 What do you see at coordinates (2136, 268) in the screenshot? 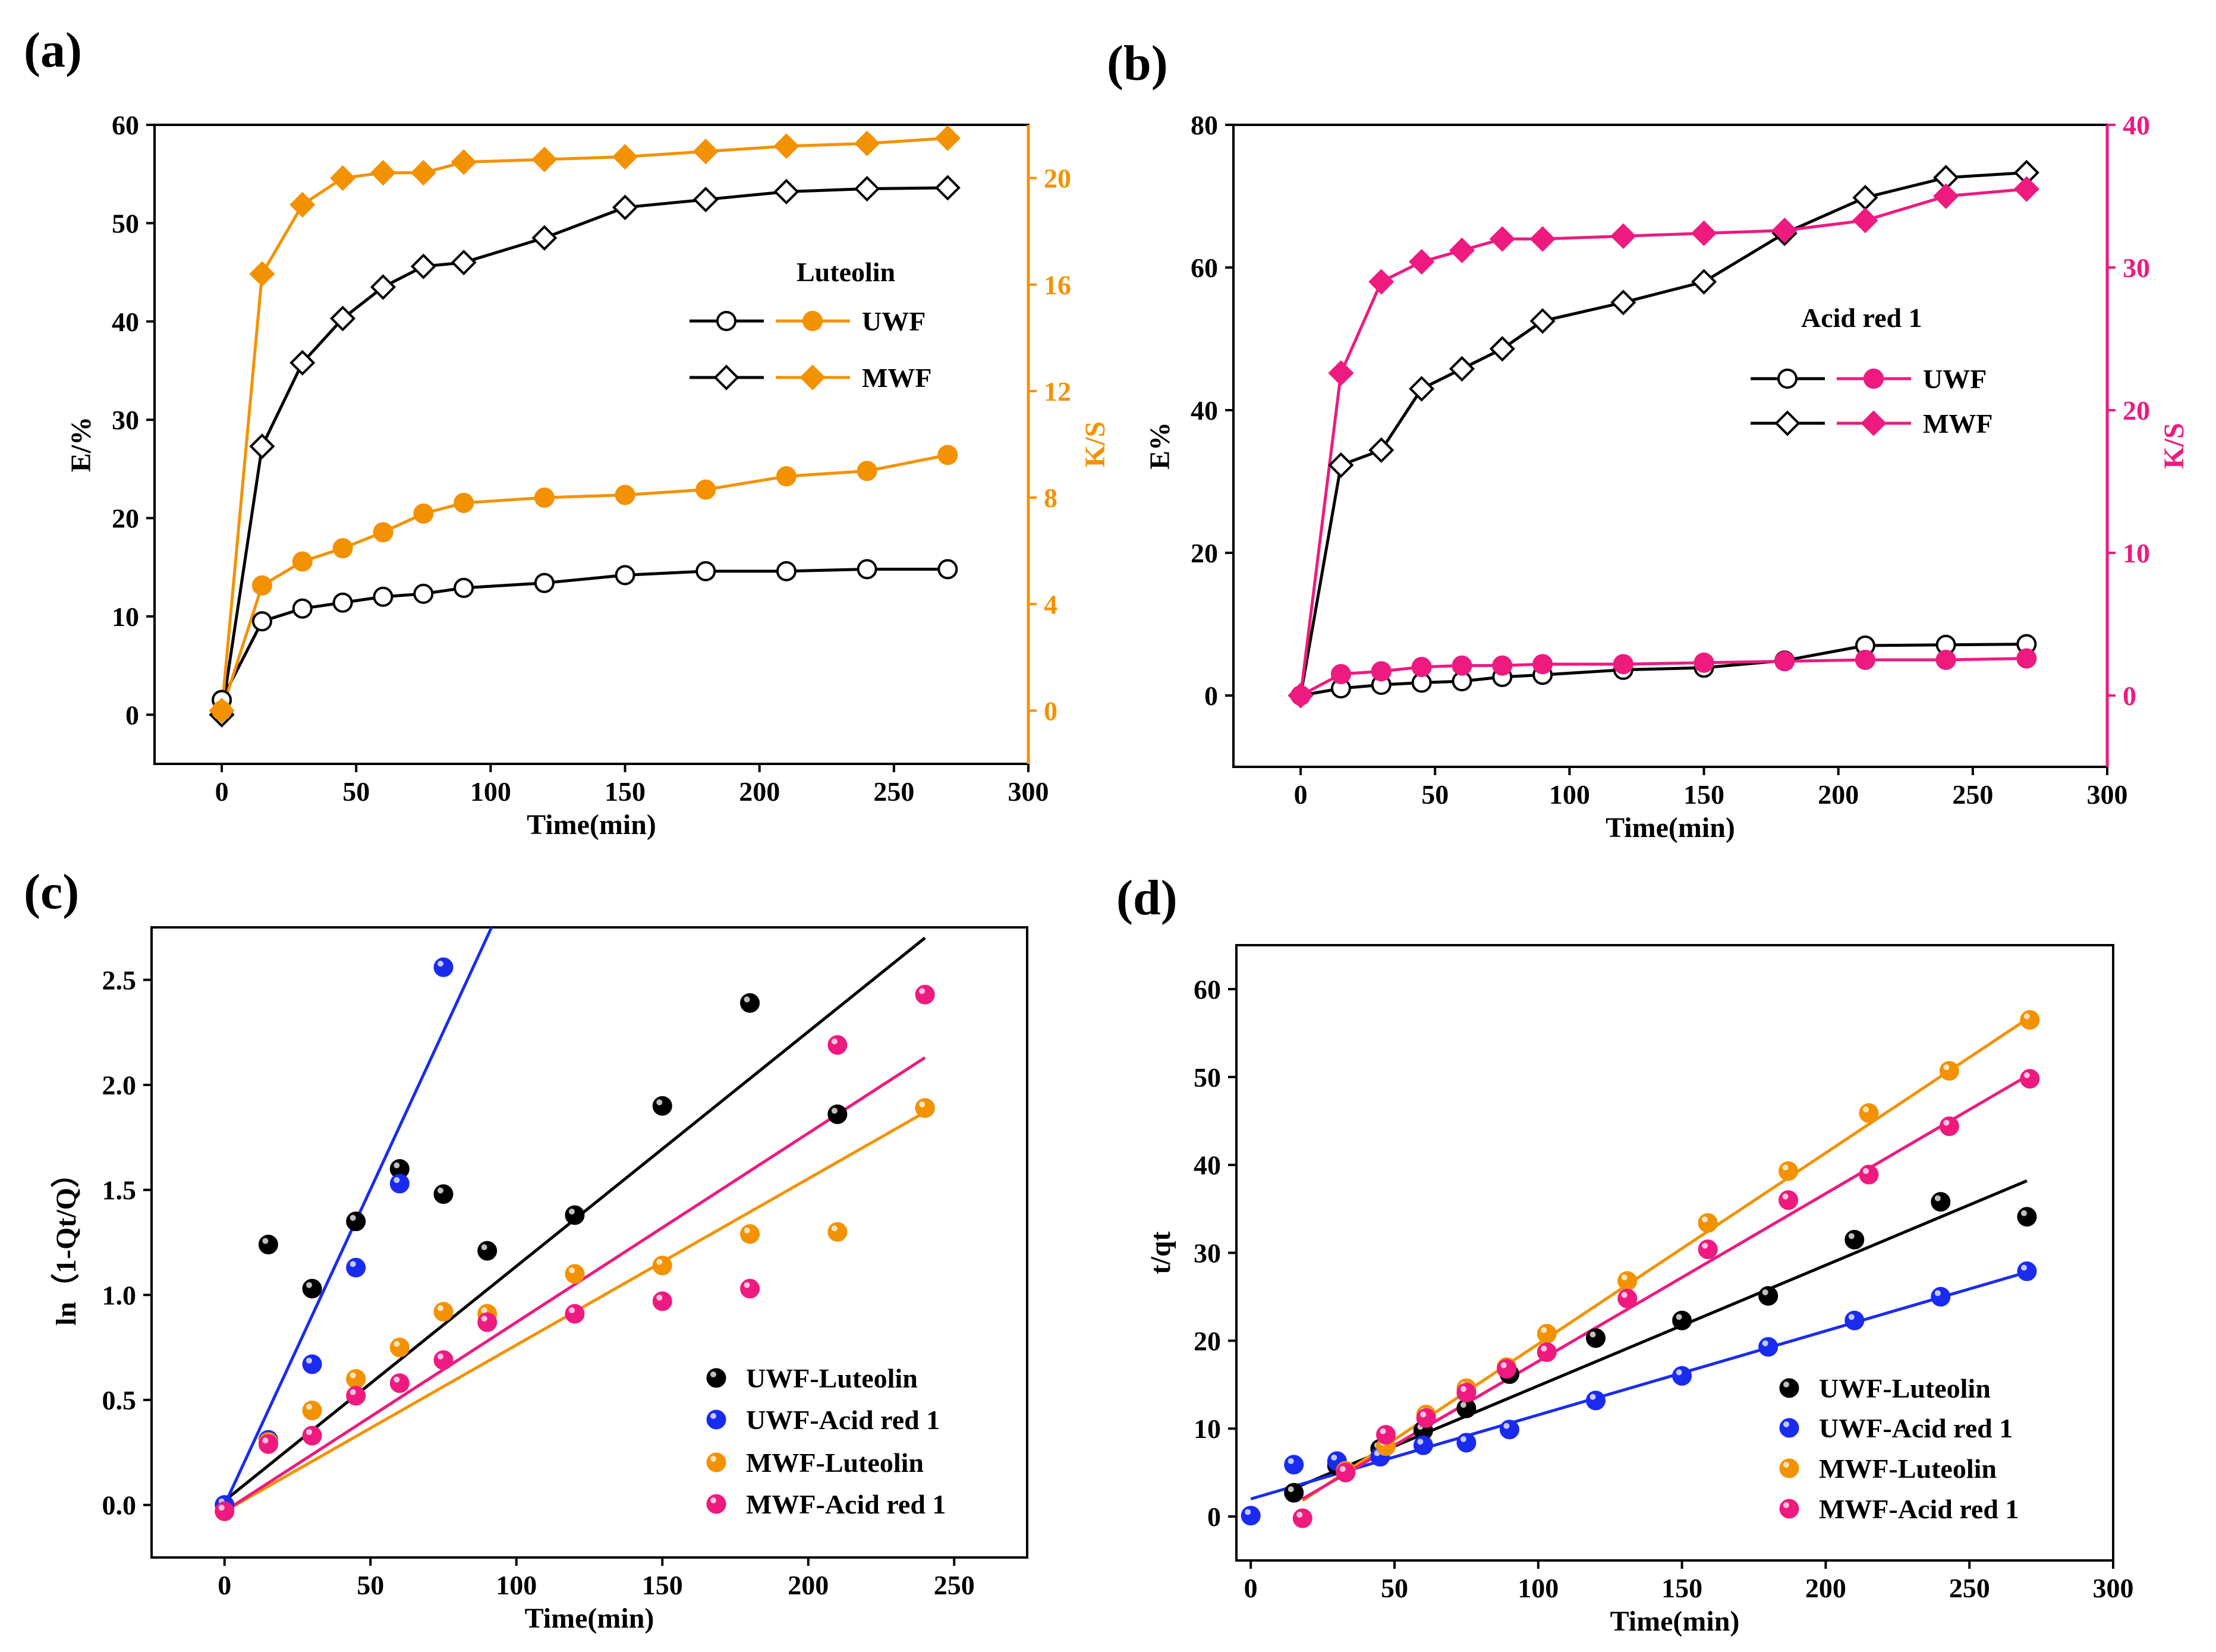
I see `y2-tick-label: 30` at bounding box center [2136, 268].